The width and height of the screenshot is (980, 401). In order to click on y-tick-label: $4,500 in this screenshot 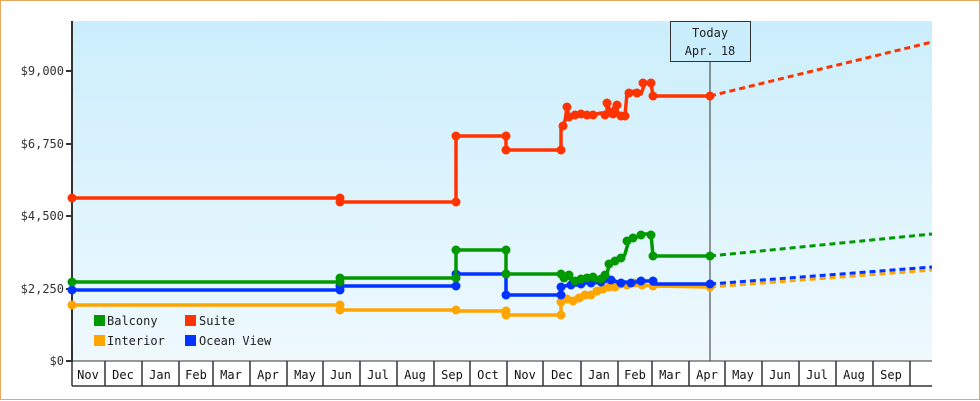, I will do `click(42, 216)`.